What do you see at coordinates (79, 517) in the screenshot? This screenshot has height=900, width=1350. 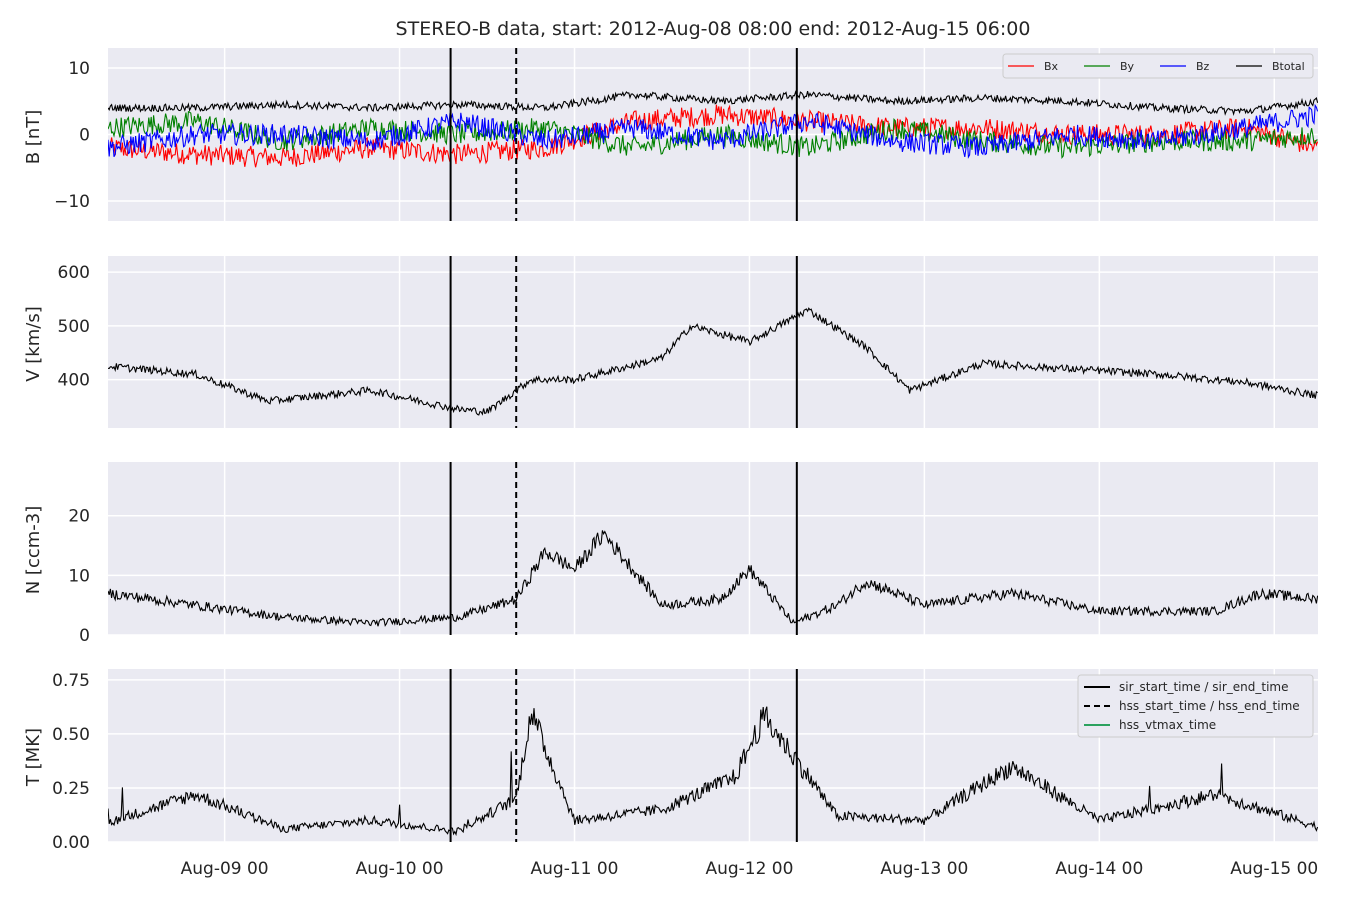 I see `panel-3-ytick-label: 20` at bounding box center [79, 517].